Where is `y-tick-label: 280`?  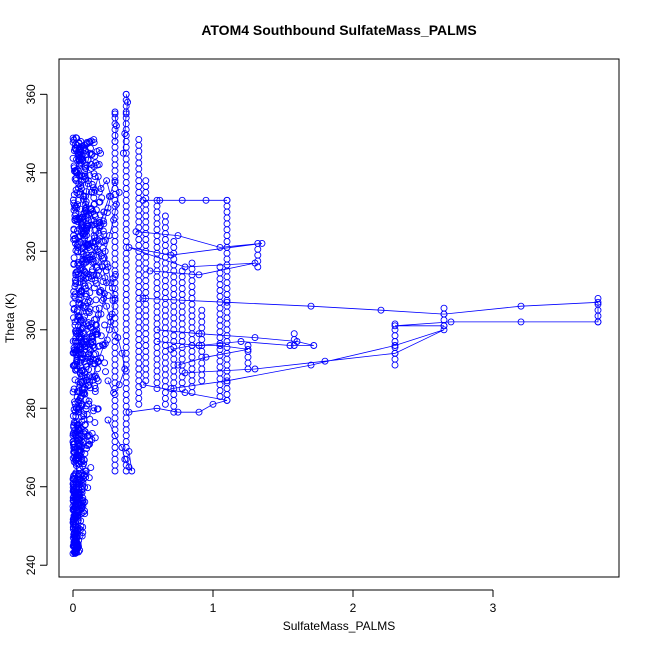
y-tick-label: 280 is located at coordinates (31, 408).